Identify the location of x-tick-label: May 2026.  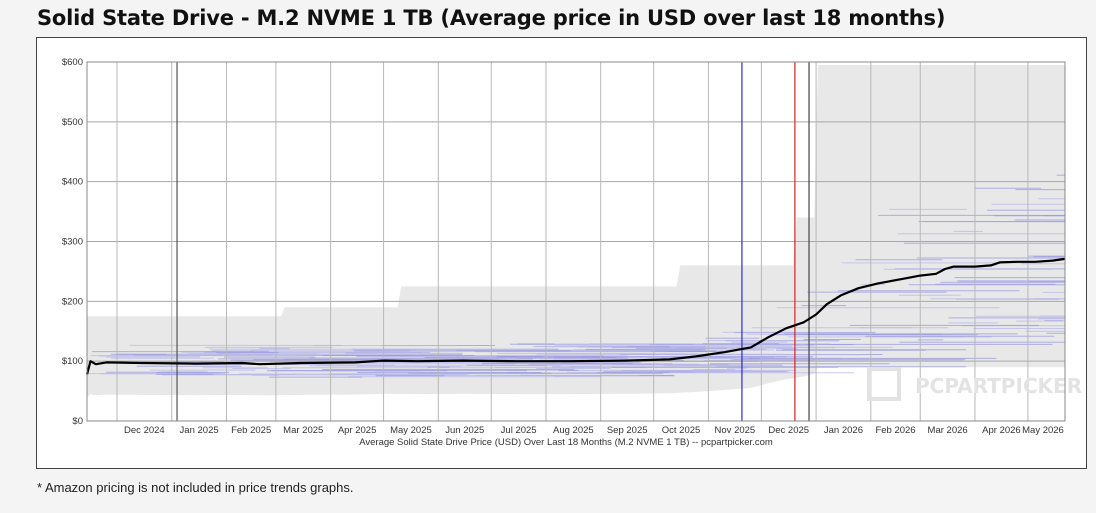
(1043, 430).